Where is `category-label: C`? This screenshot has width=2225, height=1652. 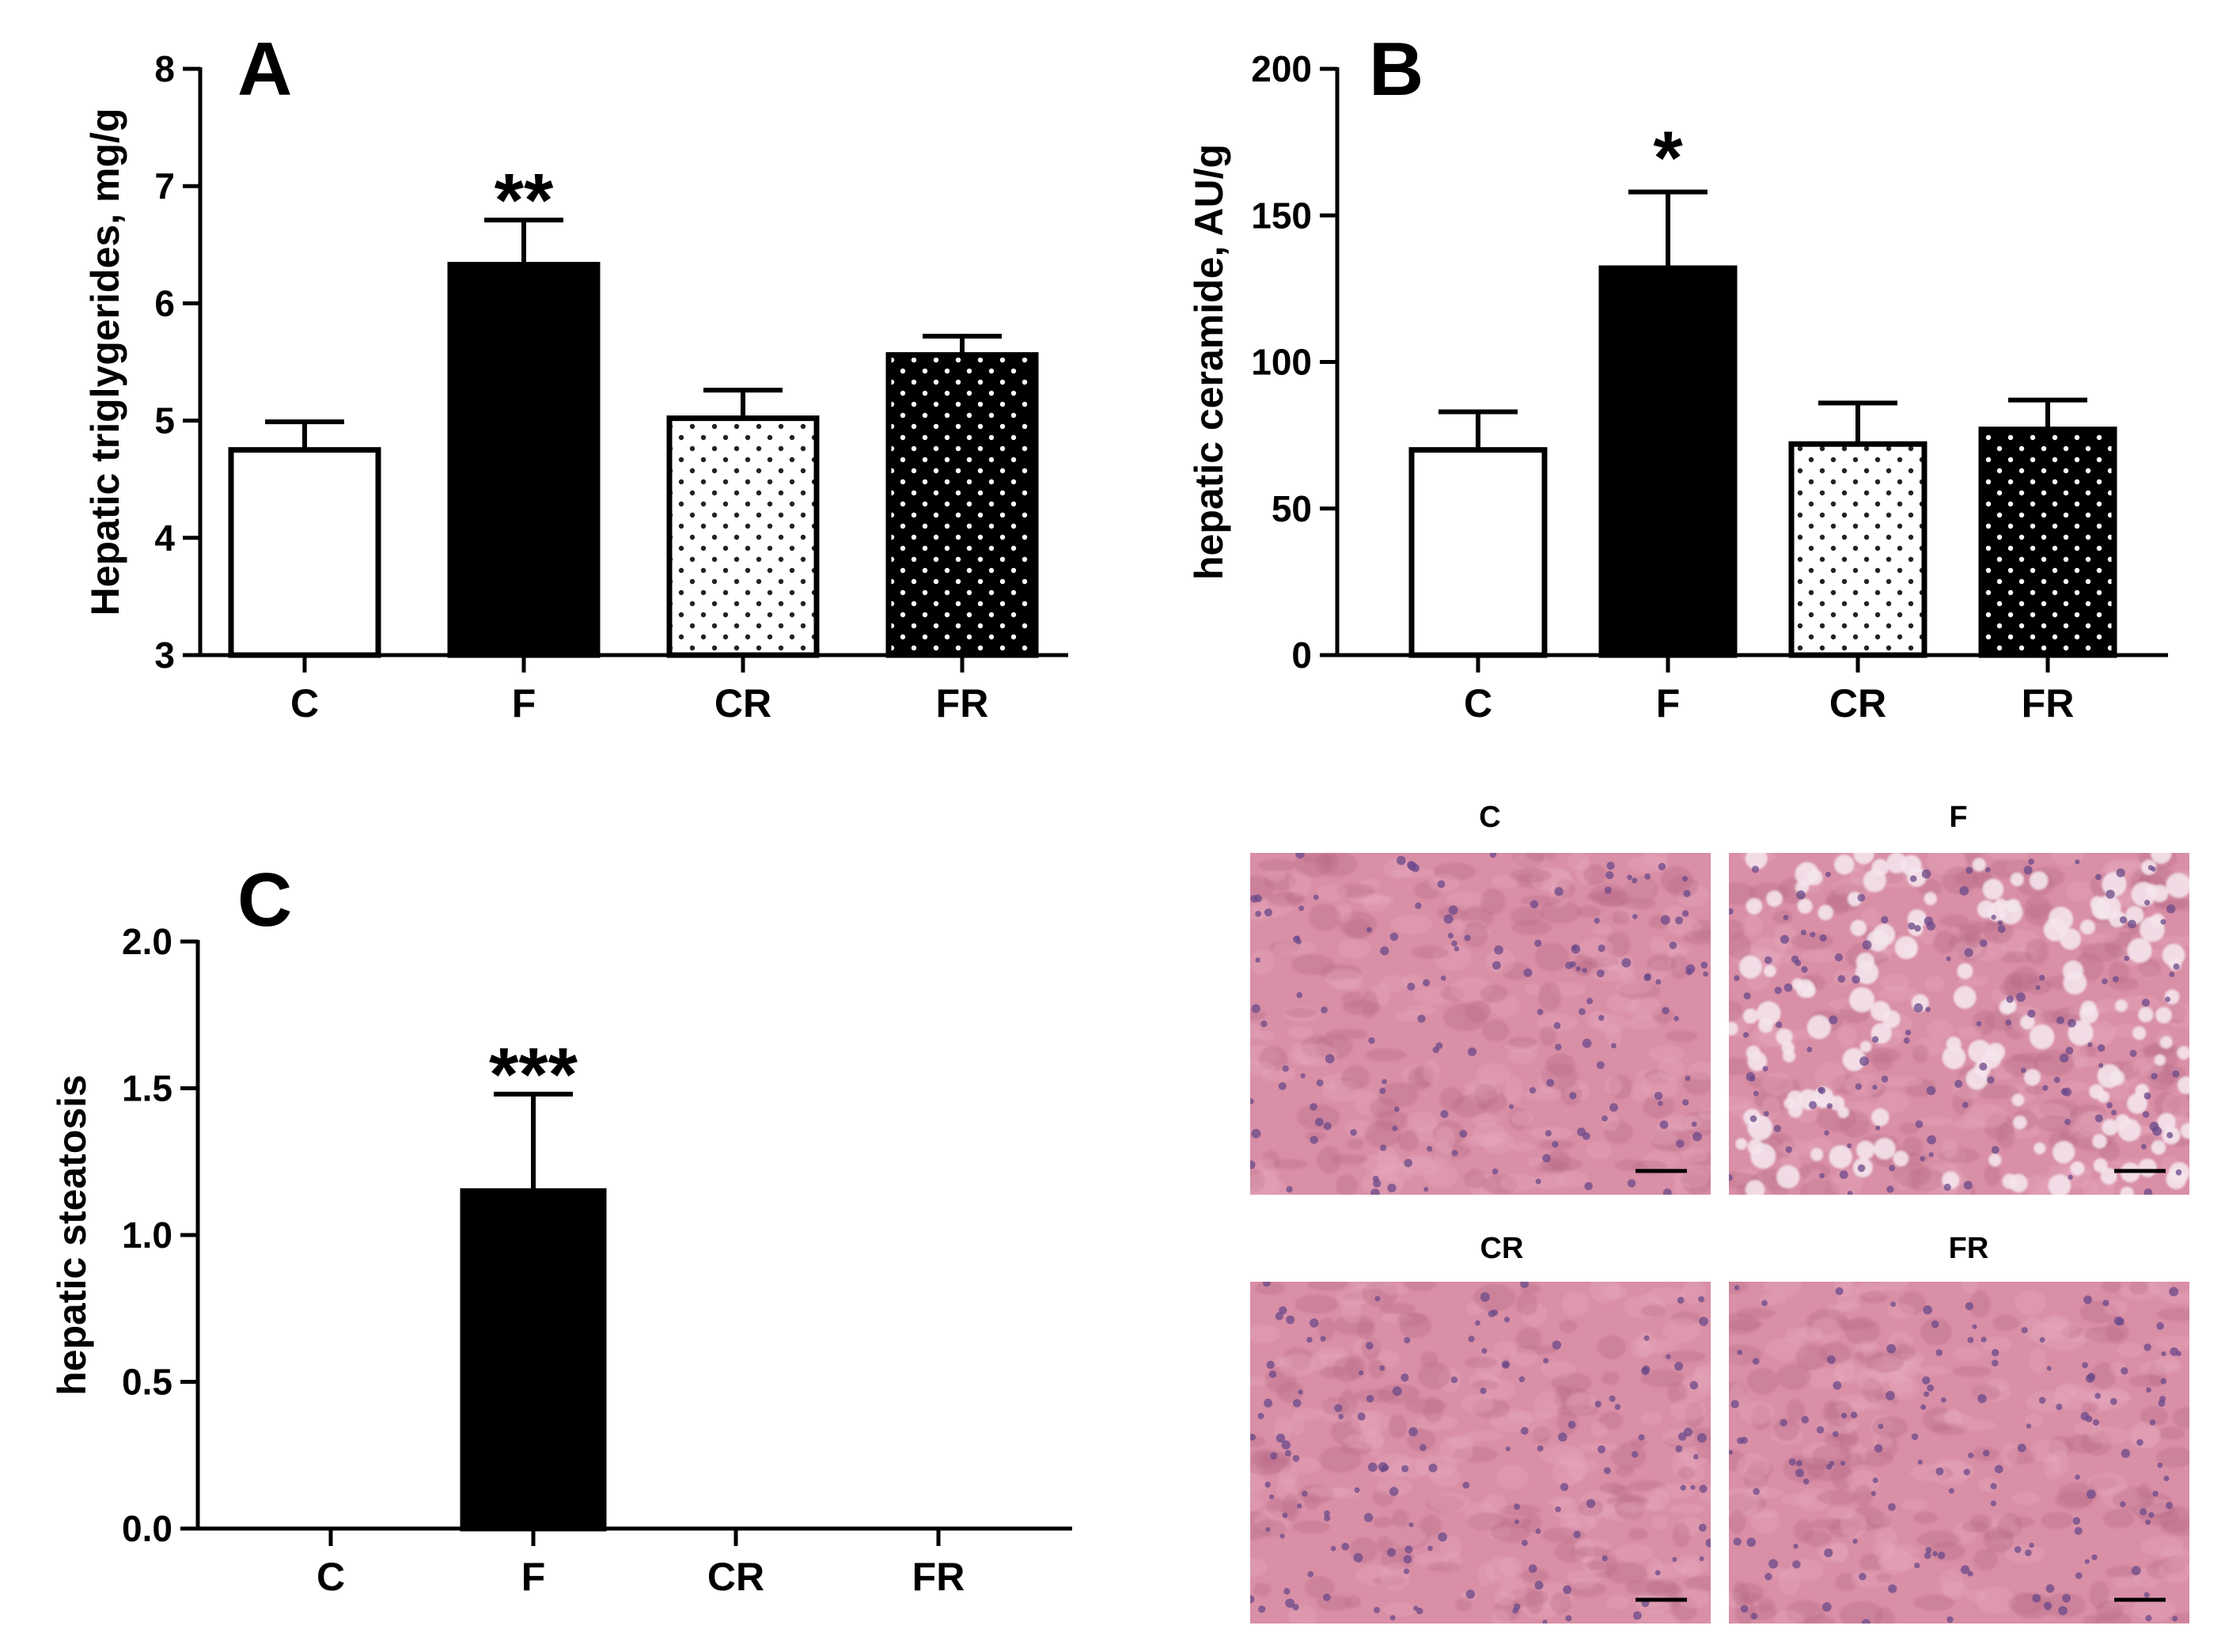
category-label: C is located at coordinates (304, 704).